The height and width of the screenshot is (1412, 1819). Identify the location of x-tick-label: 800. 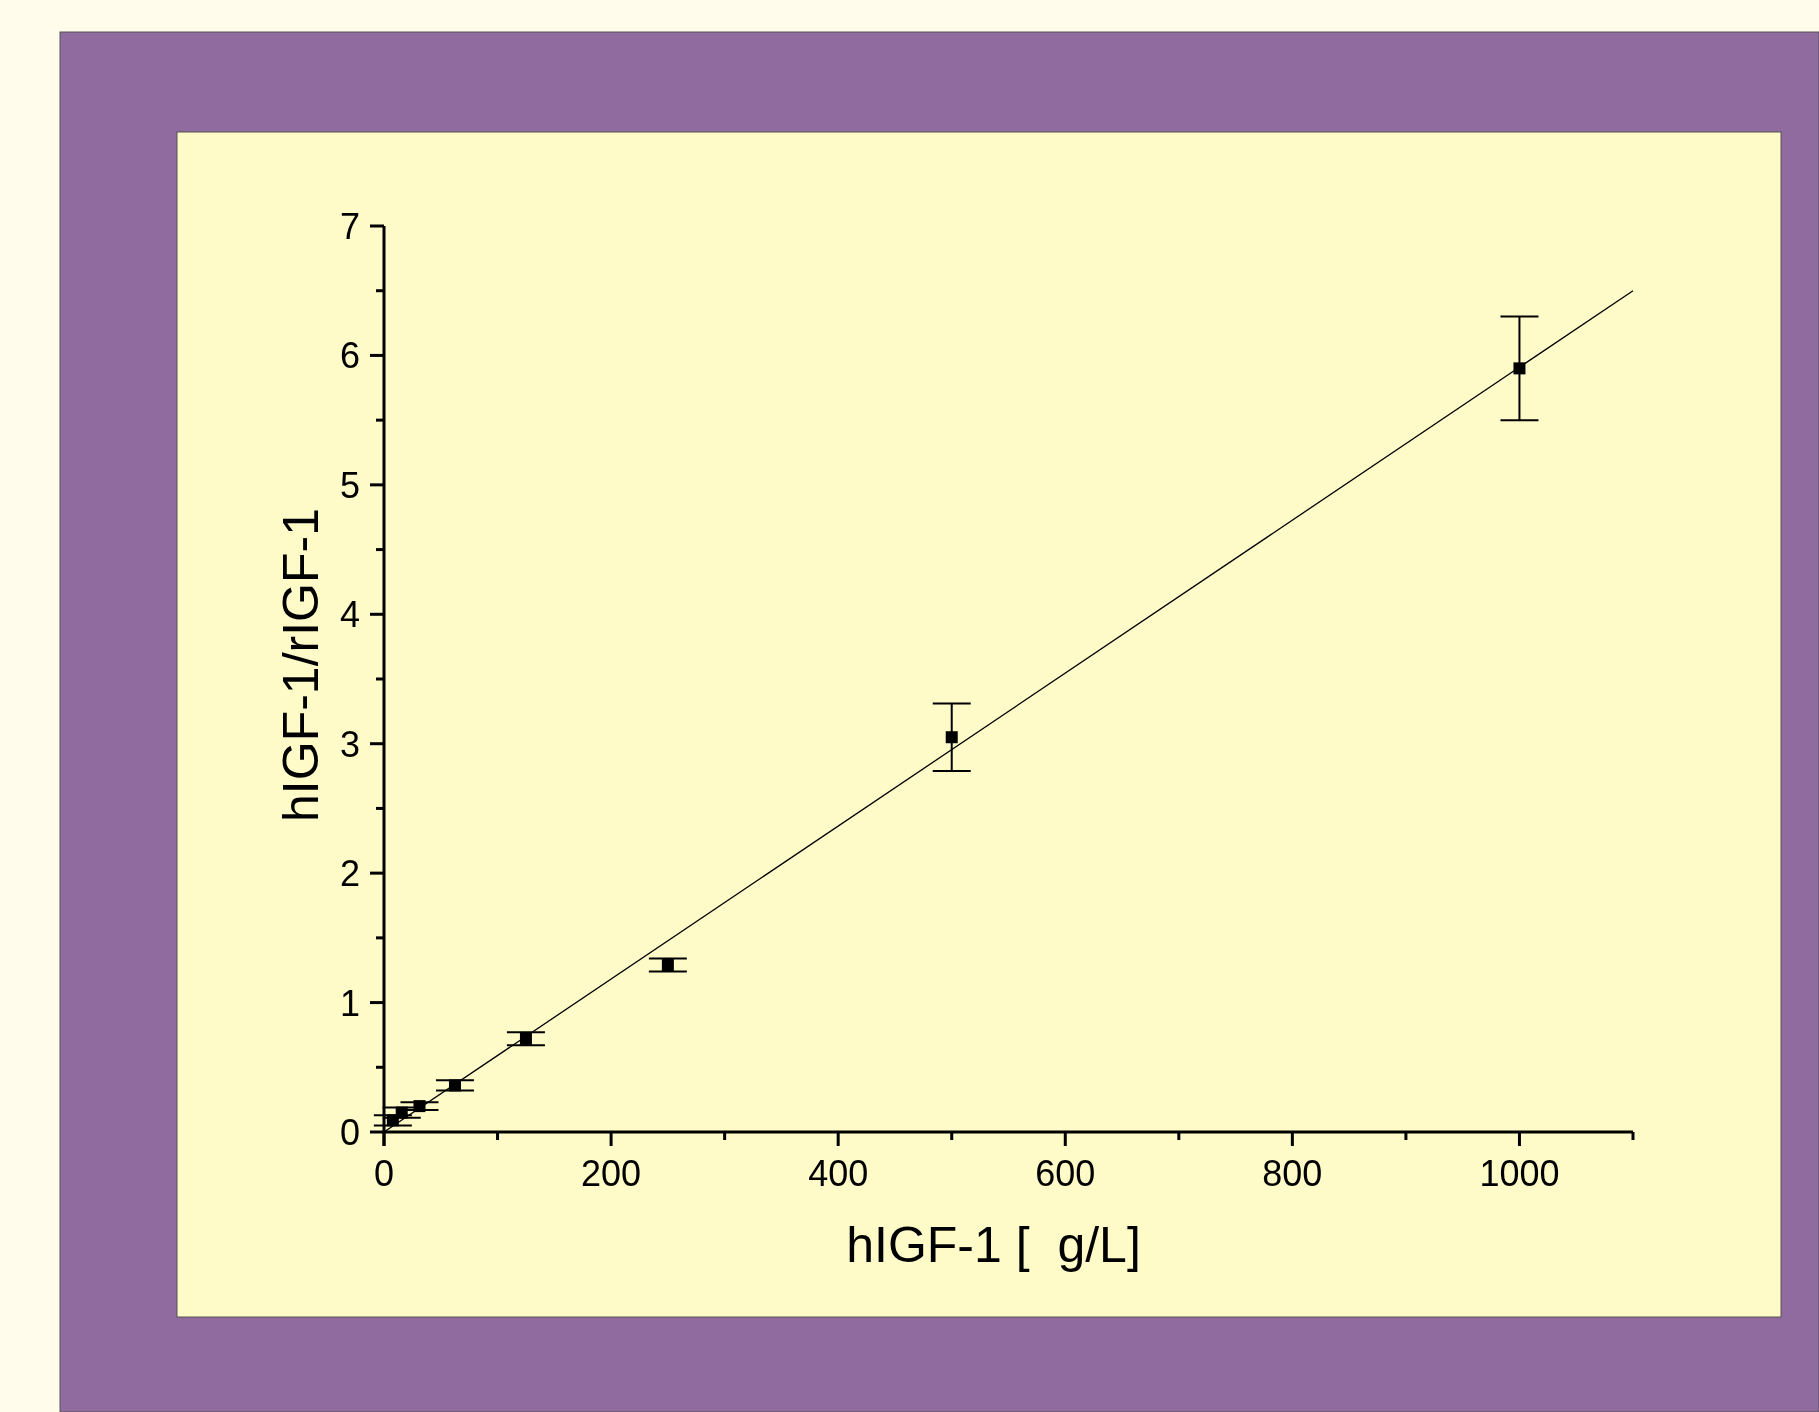
(1292, 1173).